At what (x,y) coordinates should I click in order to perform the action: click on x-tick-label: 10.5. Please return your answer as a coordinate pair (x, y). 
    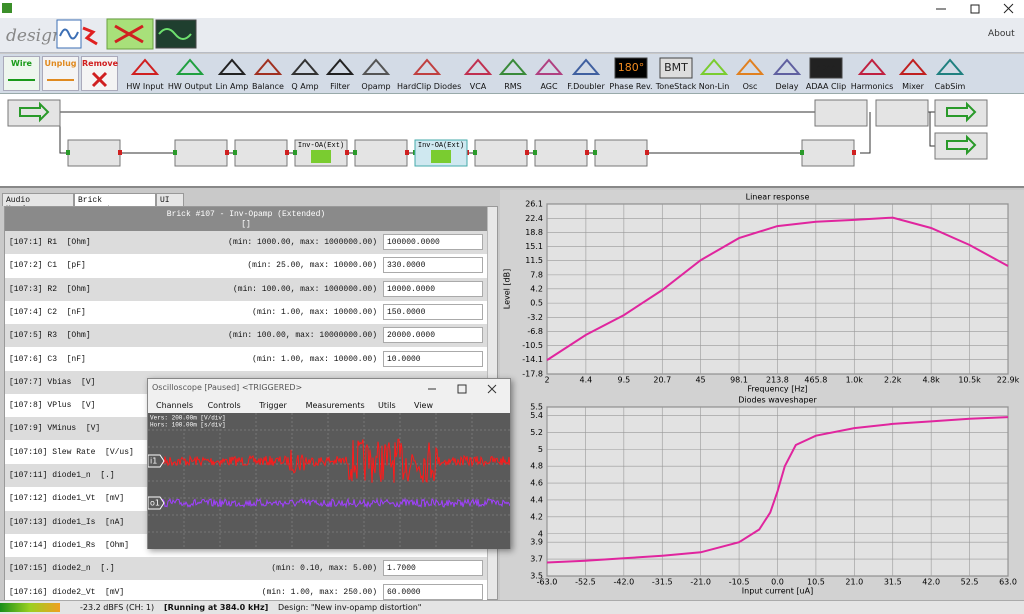
    Looking at the image, I should click on (816, 582).